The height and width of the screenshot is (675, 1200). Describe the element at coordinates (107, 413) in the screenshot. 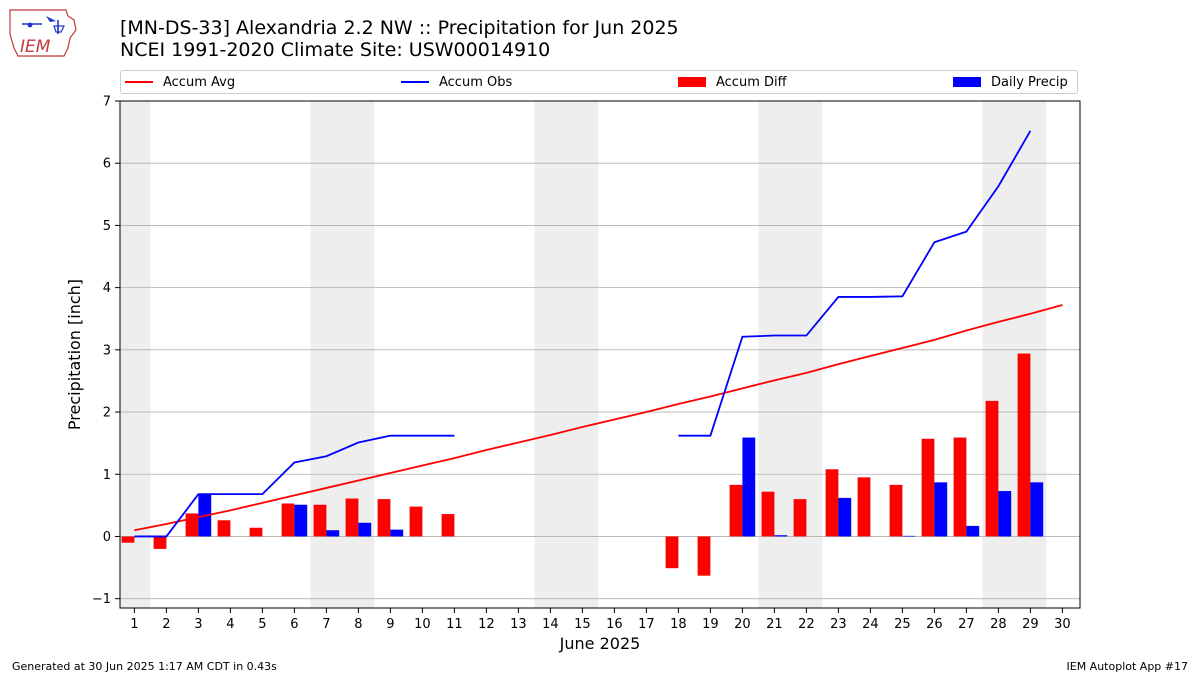

I see `ytick-label: 2` at that location.